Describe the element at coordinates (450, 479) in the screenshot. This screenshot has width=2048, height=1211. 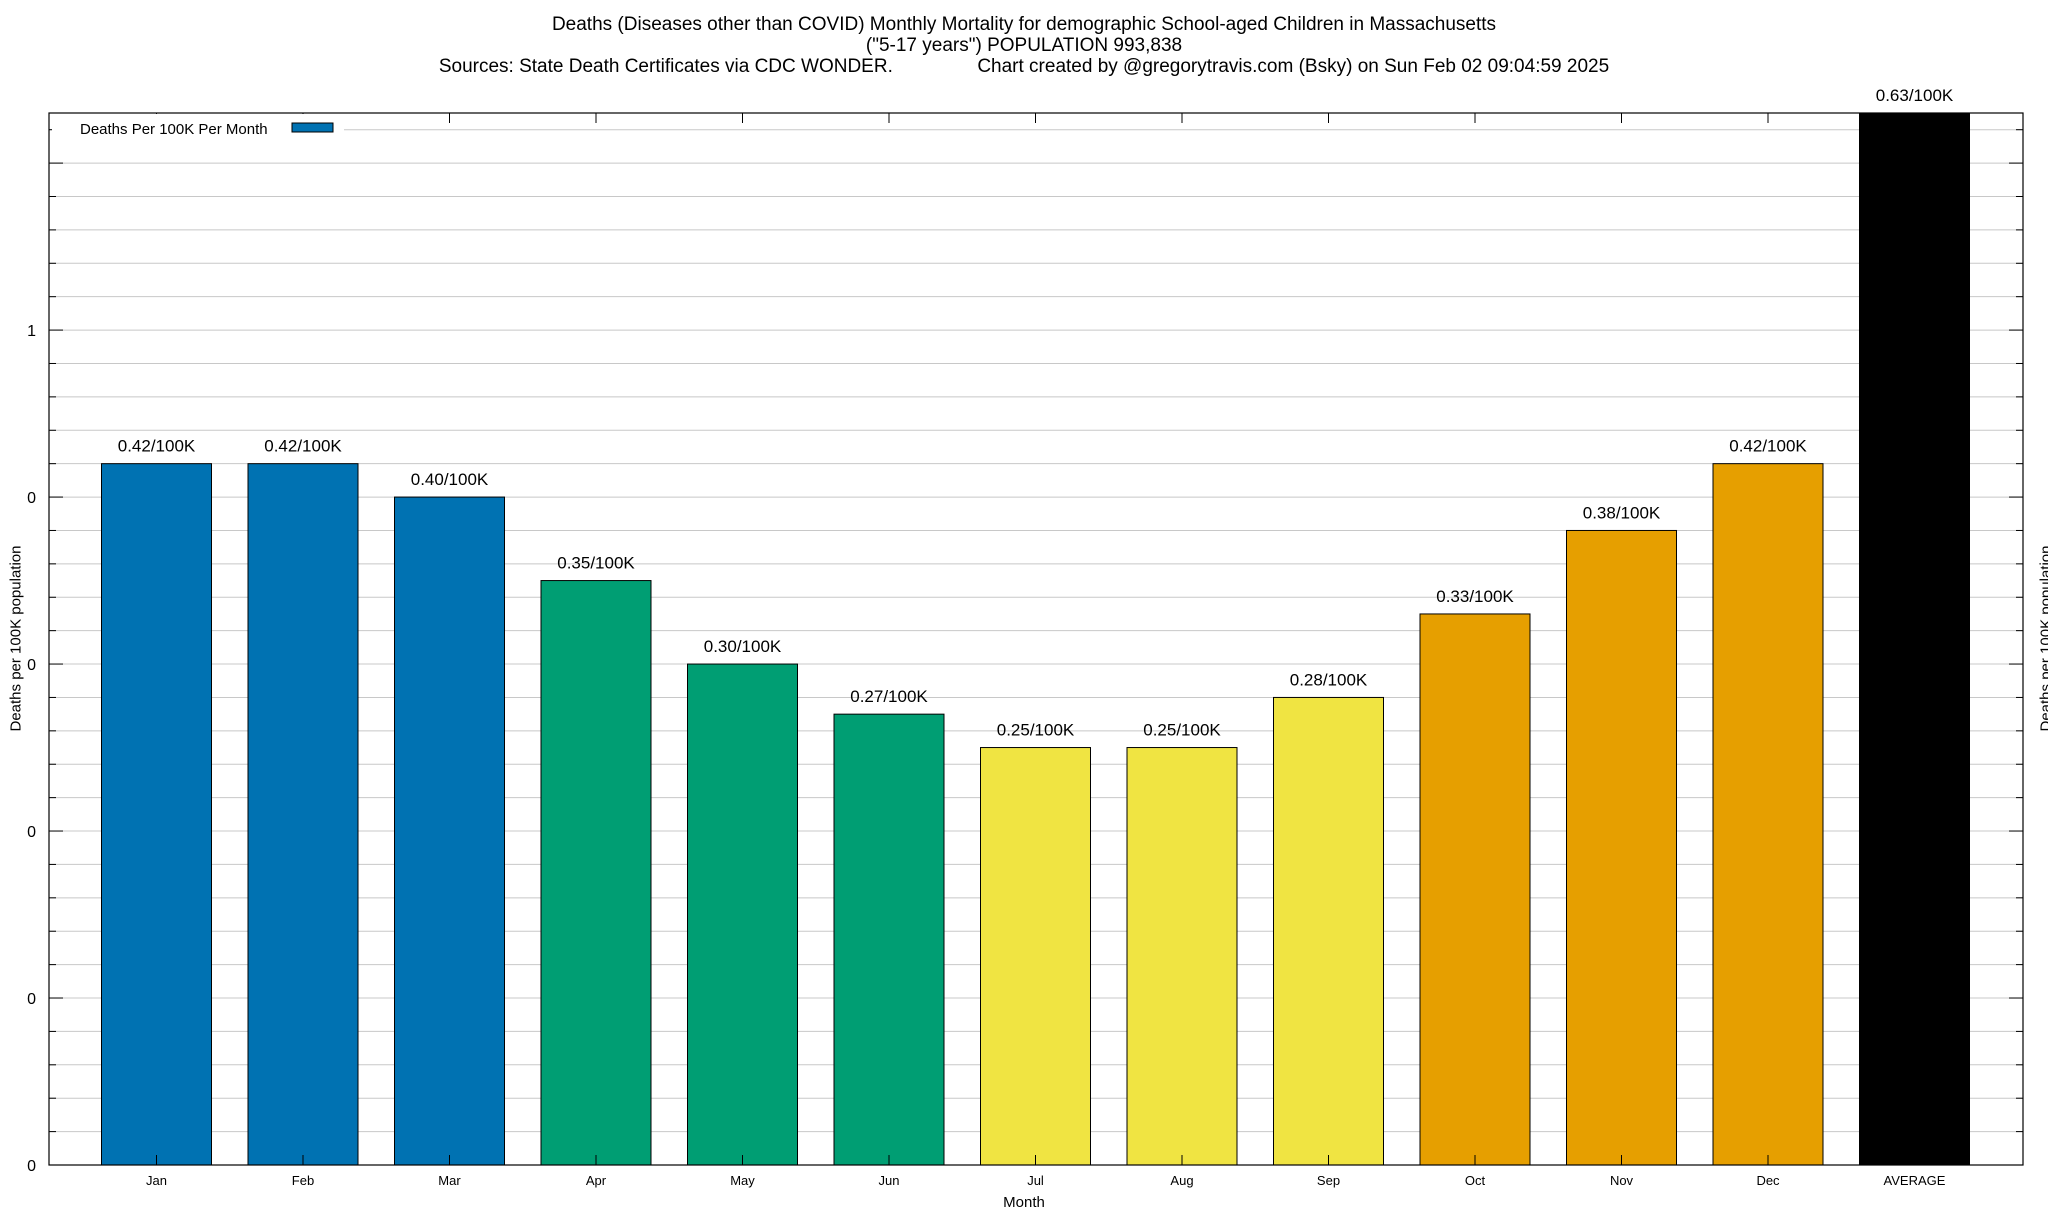
I see `data-label: 0.40/100K` at that location.